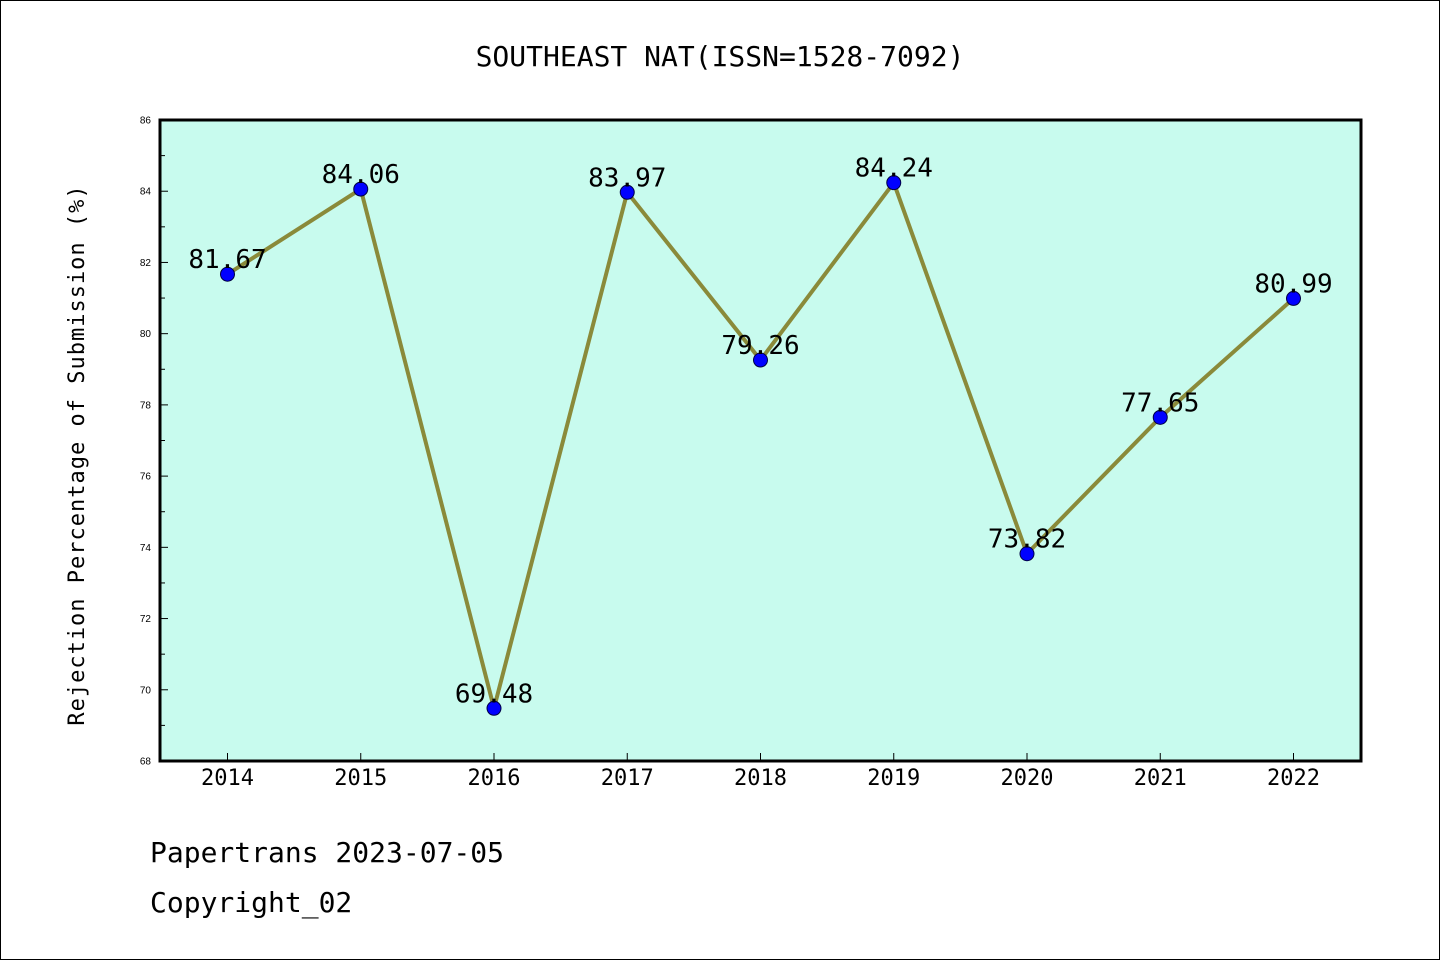  What do you see at coordinates (760, 778) in the screenshot?
I see `x-tick-label: 2018` at bounding box center [760, 778].